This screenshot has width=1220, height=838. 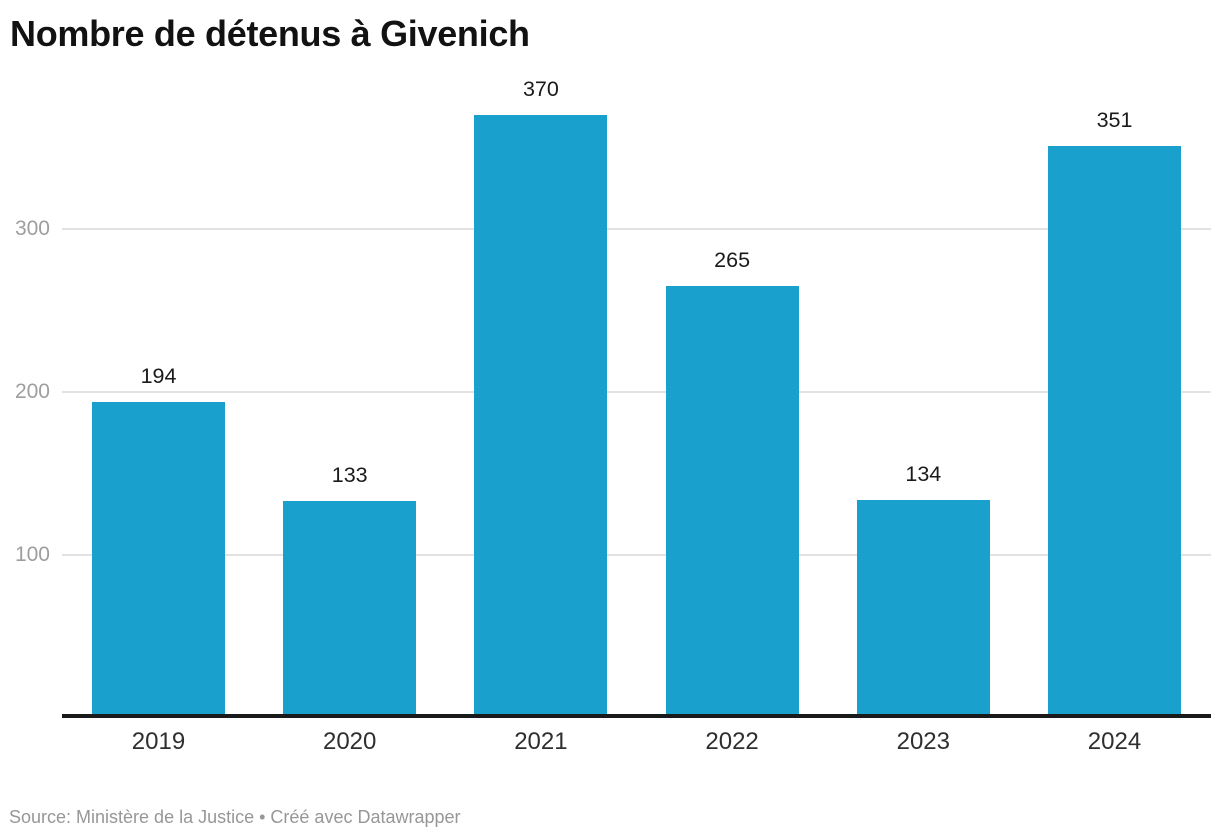 What do you see at coordinates (540, 88) in the screenshot?
I see `bar-value-label: 370` at bounding box center [540, 88].